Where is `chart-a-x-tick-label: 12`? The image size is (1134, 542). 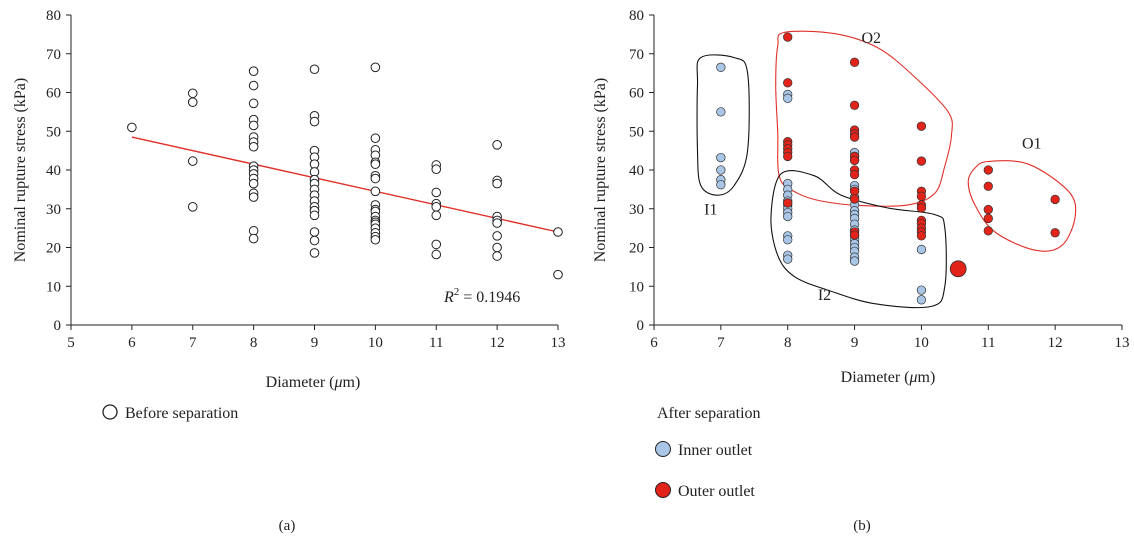
chart-a-x-tick-label: 12 is located at coordinates (497, 343).